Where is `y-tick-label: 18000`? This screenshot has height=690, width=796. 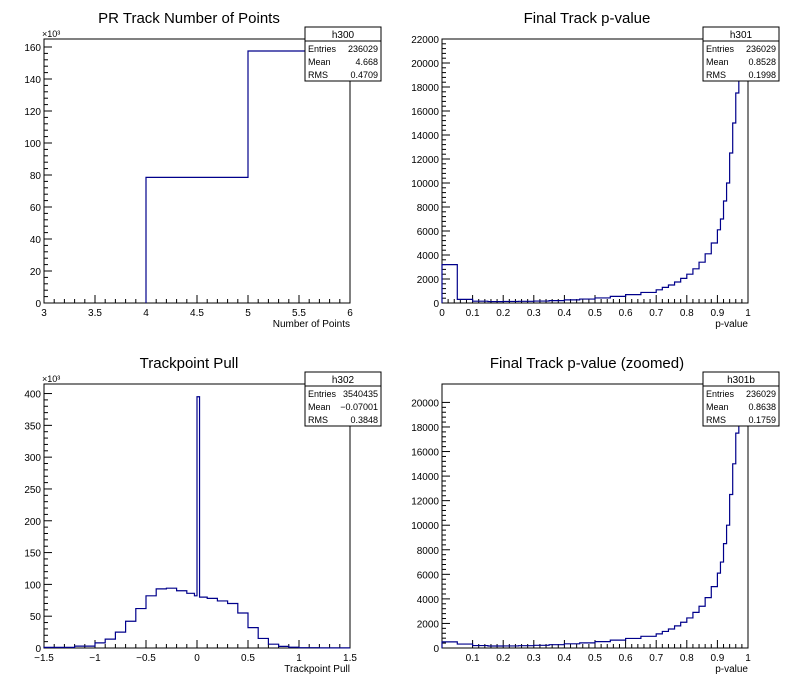 y-tick-label: 18000 is located at coordinates (425, 88).